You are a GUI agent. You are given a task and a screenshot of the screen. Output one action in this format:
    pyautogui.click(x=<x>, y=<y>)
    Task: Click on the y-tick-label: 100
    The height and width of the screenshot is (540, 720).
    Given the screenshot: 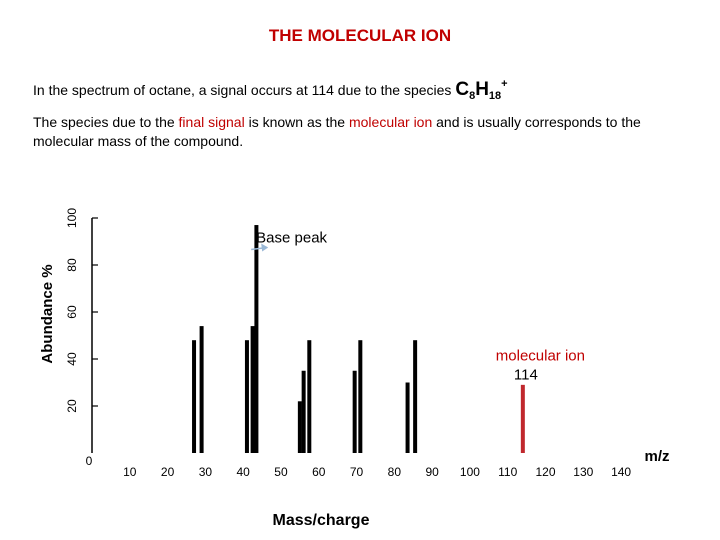 What is the action you would take?
    pyautogui.click(x=72, y=218)
    